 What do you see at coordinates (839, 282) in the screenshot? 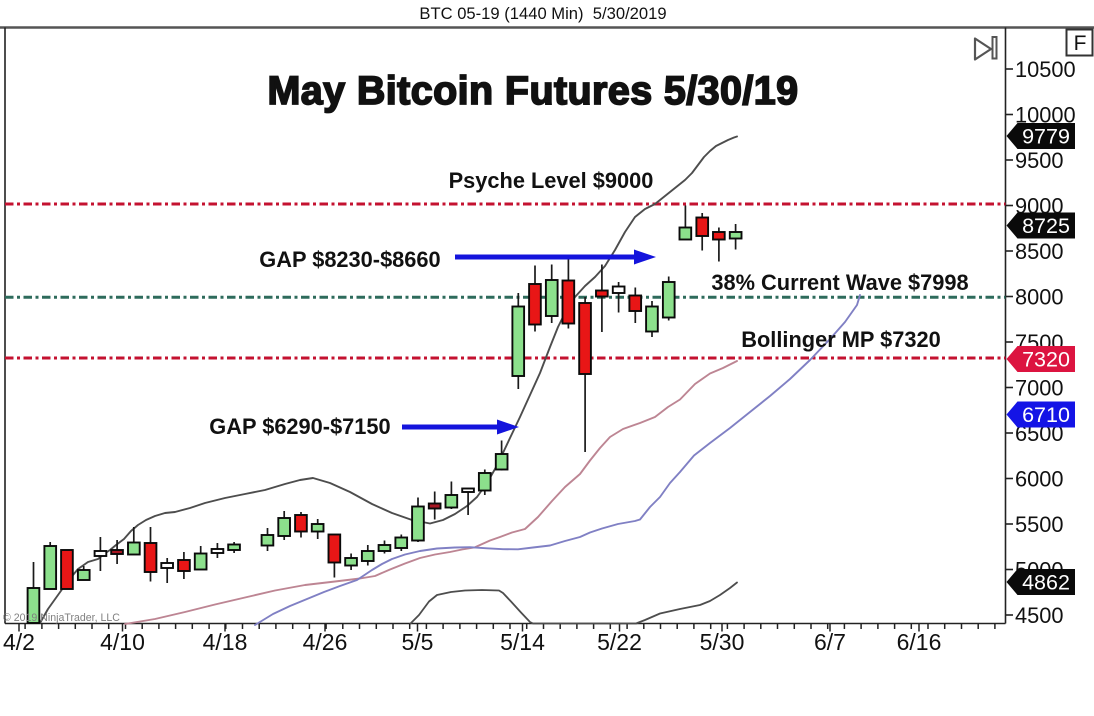
I see `svg-text: 38% Current Wave $7998` at bounding box center [839, 282].